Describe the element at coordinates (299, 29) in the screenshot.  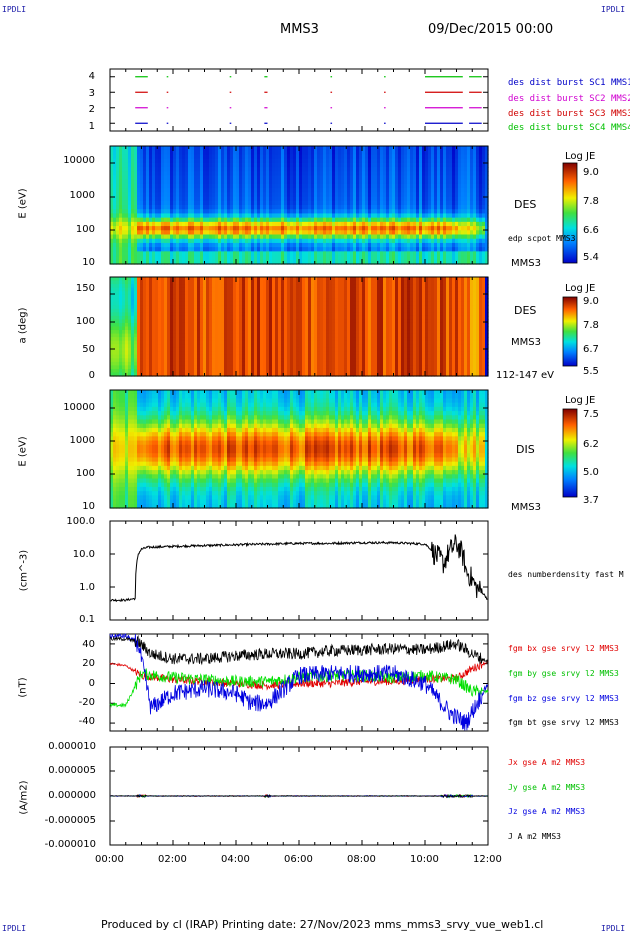
I see `mission-title: MMS3` at that location.